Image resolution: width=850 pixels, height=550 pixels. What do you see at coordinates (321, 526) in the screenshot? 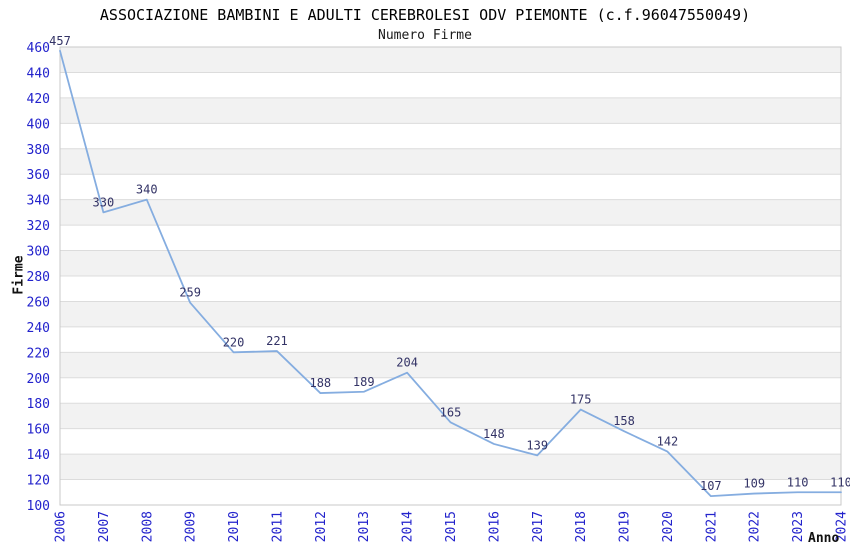
I see `x-tick-label: 2012` at bounding box center [321, 526].